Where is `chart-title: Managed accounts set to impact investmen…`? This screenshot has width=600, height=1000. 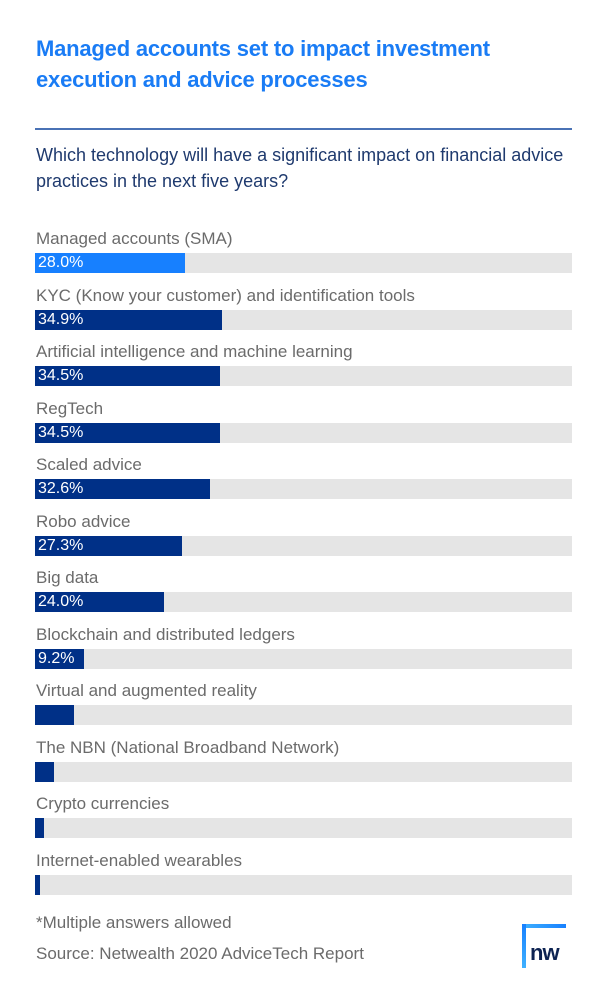 chart-title: Managed accounts set to impact investmen… is located at coordinates (263, 64).